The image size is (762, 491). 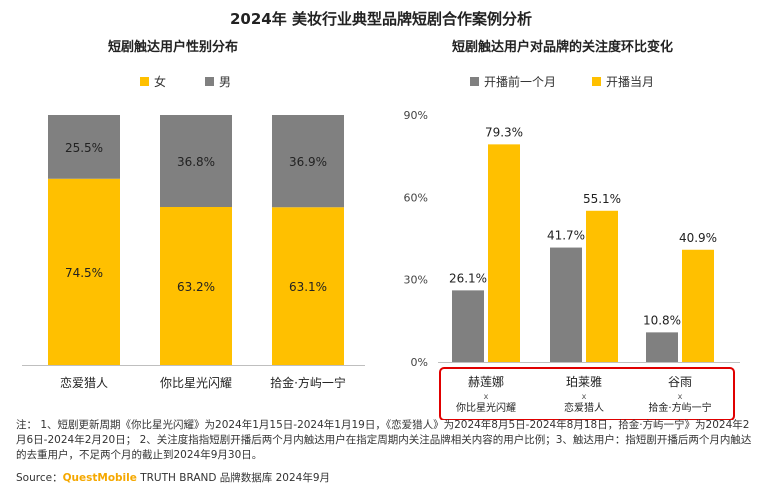 I want to click on label-female-0: 74.5%, so click(x=84, y=273).